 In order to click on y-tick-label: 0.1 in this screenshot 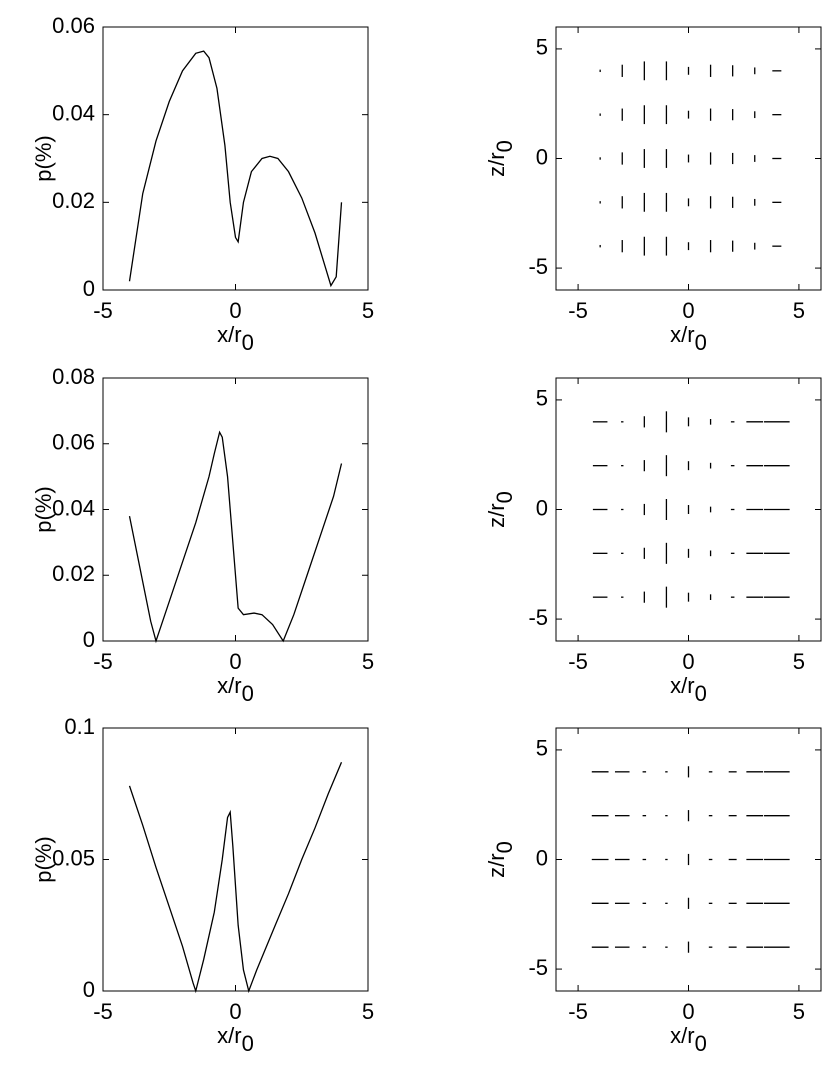, I will do `click(79, 726)`.